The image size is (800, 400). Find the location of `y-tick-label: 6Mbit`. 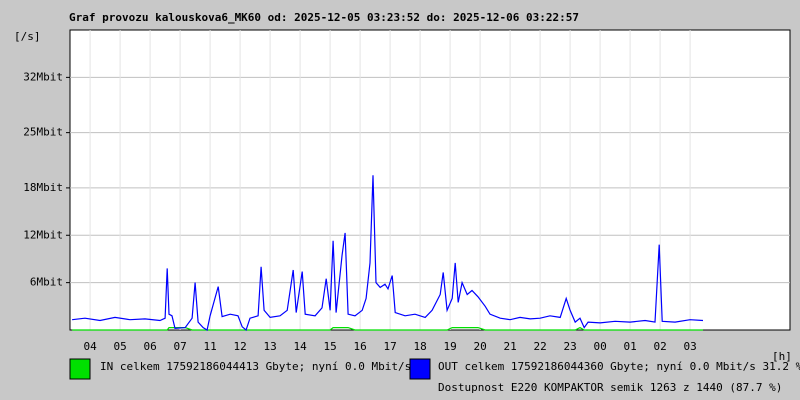

y-tick-label: 6Mbit is located at coordinates (46, 282).